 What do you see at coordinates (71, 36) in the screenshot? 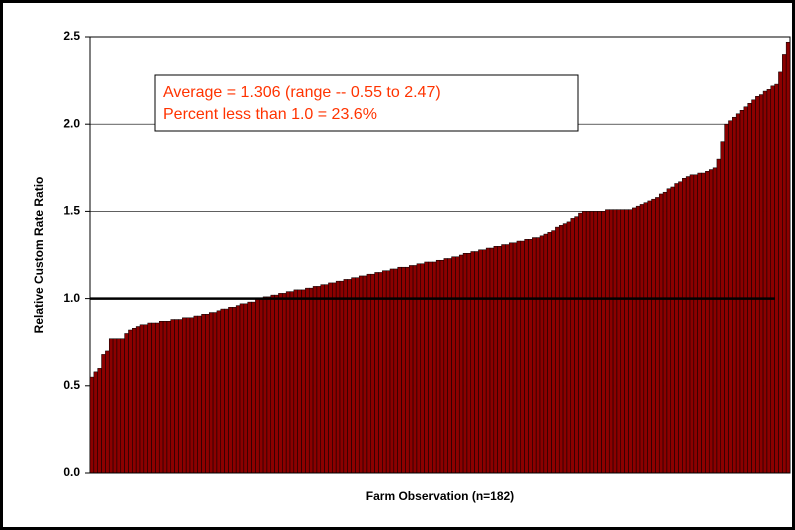
I see `y-tick-label: 2.5` at bounding box center [71, 36].